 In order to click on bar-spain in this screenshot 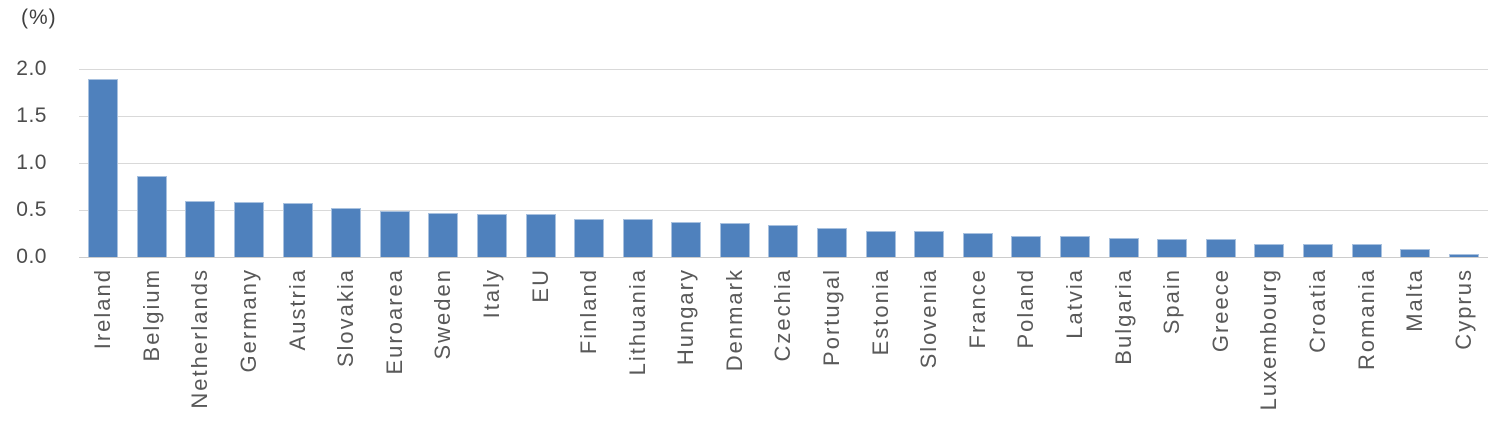, I will do `click(1172, 248)`.